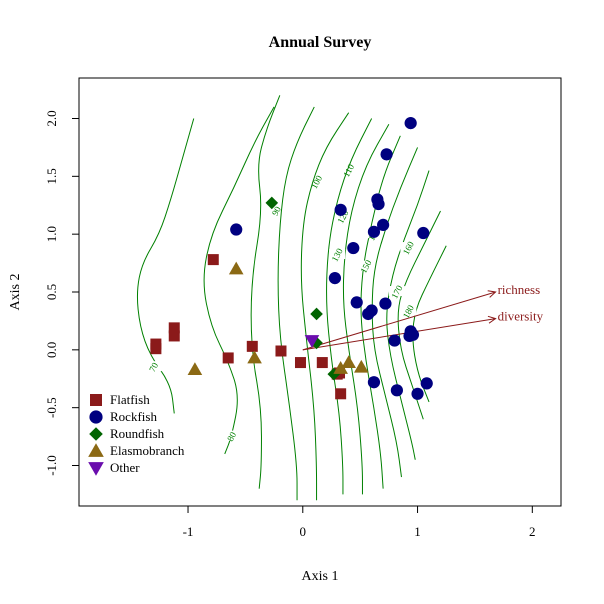 The image size is (604, 604). What do you see at coordinates (133, 416) in the screenshot?
I see `legend-label-rockfish: Rockfish` at bounding box center [133, 416].